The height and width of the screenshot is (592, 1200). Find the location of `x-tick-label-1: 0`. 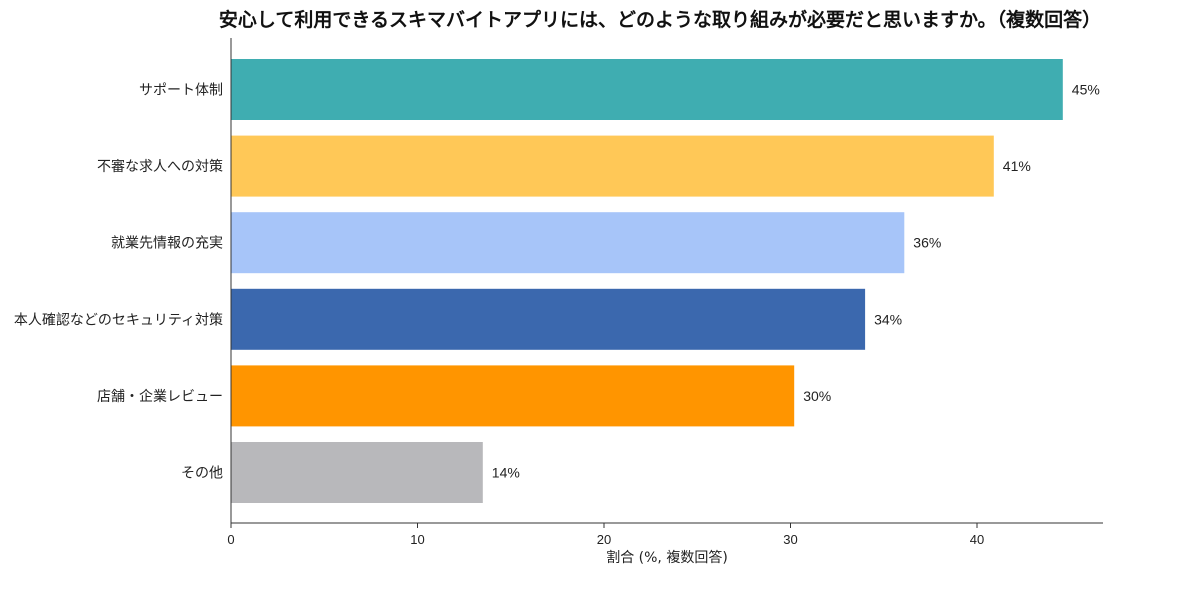

x-tick-label-1: 0 is located at coordinates (230, 539).